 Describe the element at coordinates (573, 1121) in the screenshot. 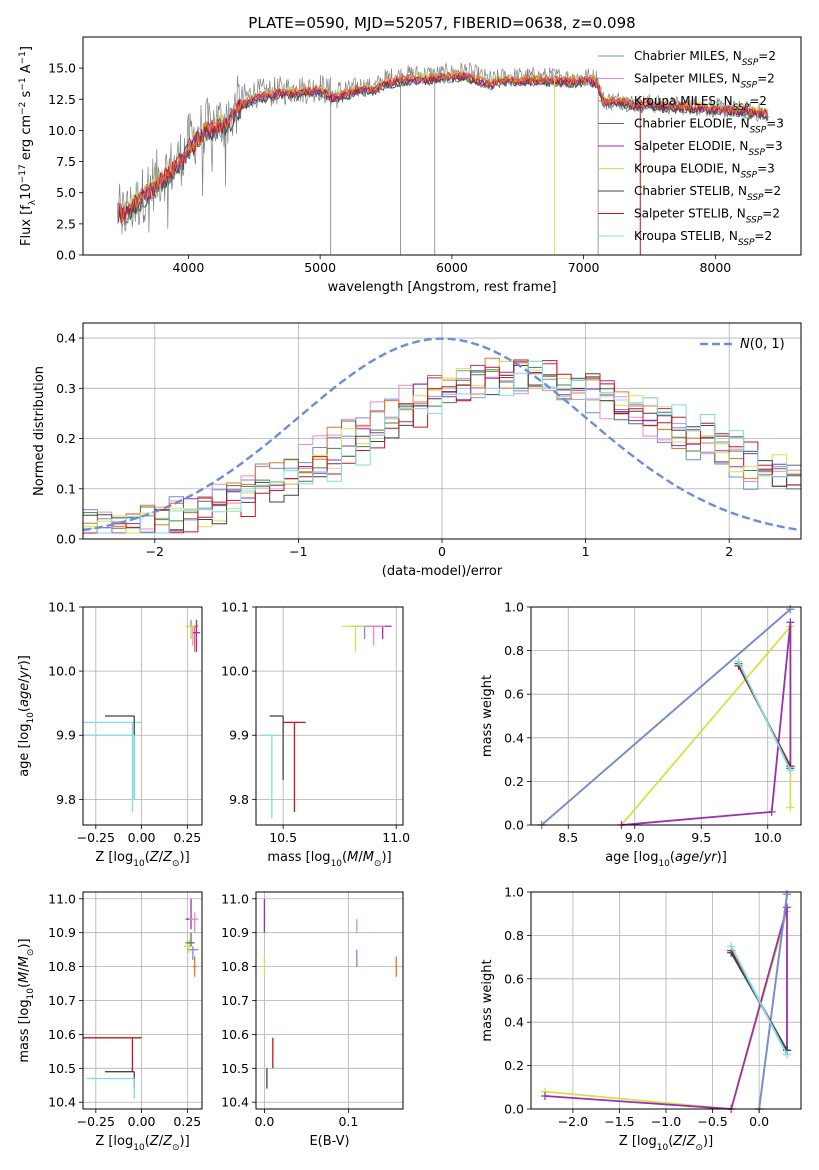

I see `x-tick-label: −2.0` at that location.